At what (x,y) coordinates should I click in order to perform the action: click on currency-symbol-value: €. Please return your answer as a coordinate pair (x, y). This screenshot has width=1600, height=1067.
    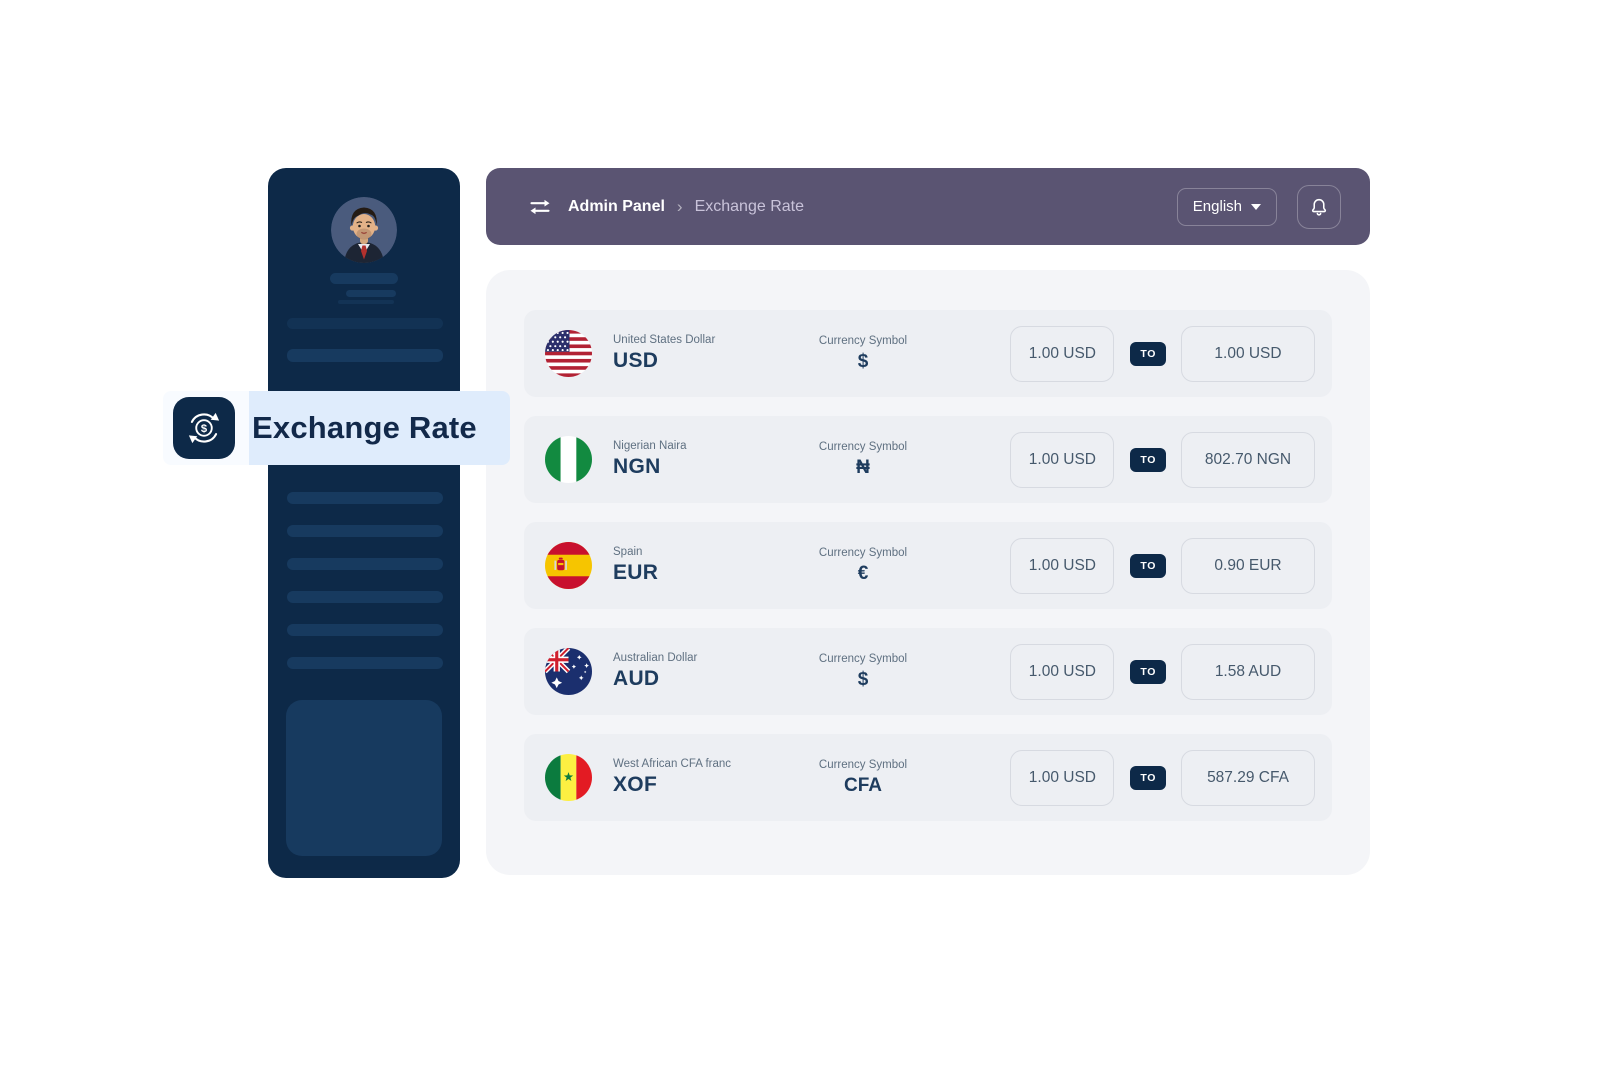
    Looking at the image, I should click on (863, 573).